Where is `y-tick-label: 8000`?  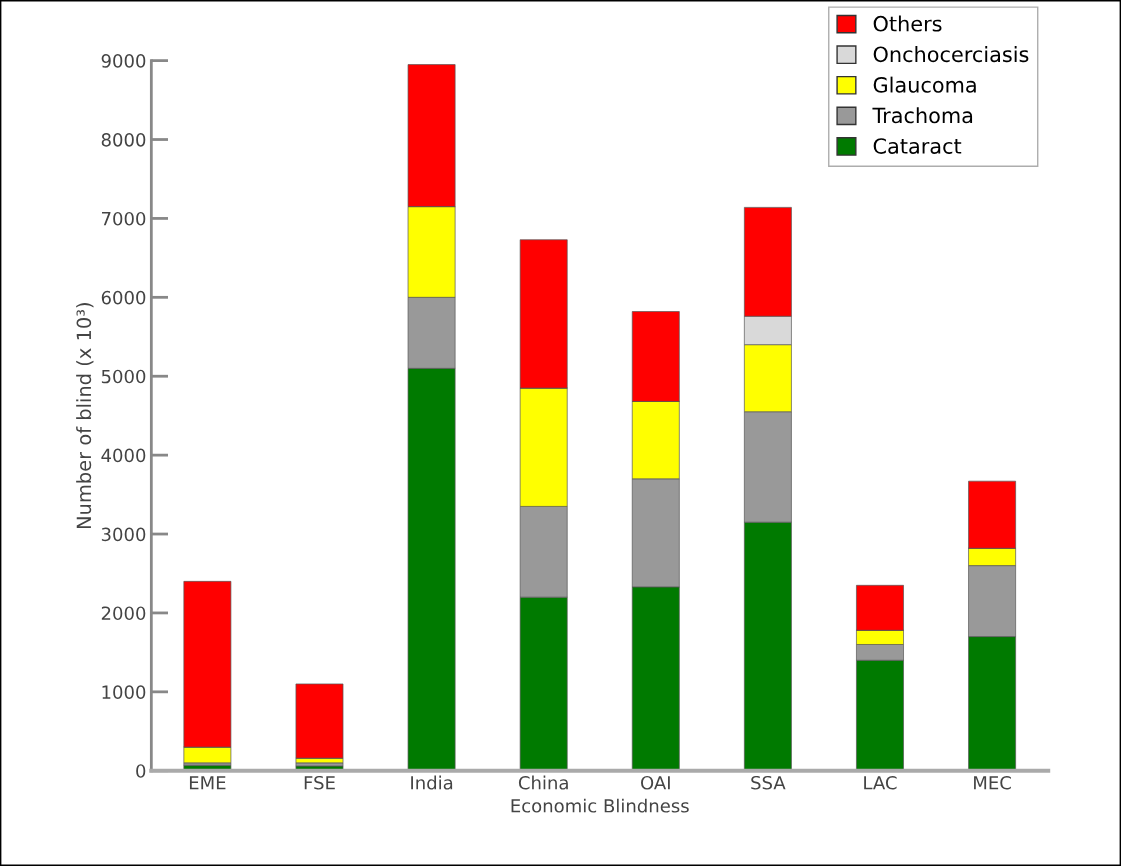
y-tick-label: 8000 is located at coordinates (123, 139).